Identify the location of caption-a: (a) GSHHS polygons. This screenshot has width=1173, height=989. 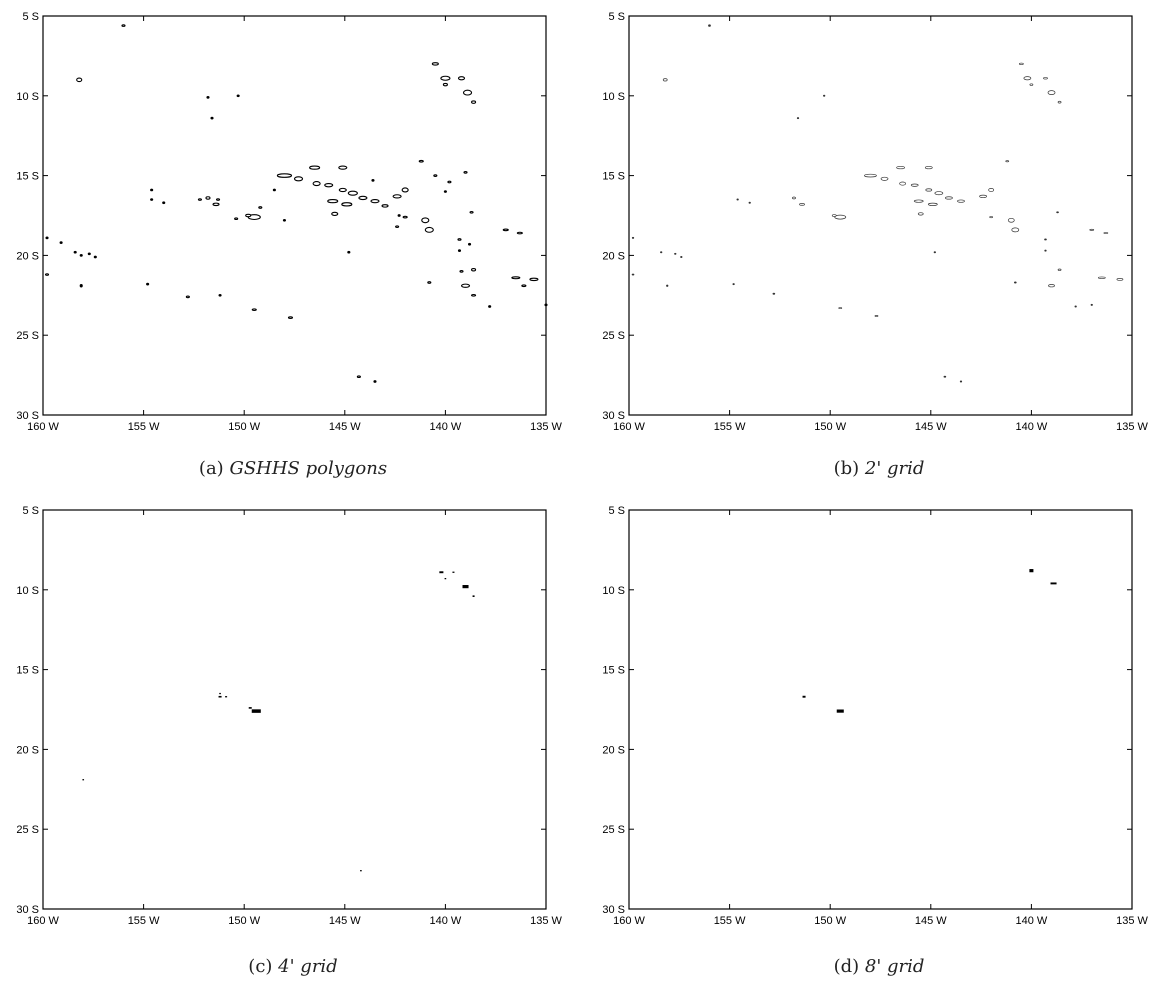
(293, 468).